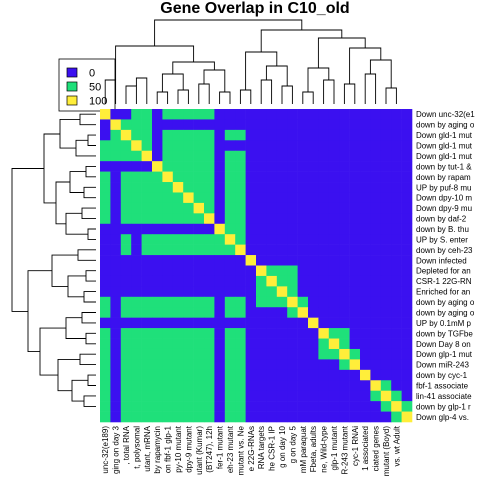 The height and width of the screenshot is (480, 480). I want to click on legend-swatch, so click(72, 72).